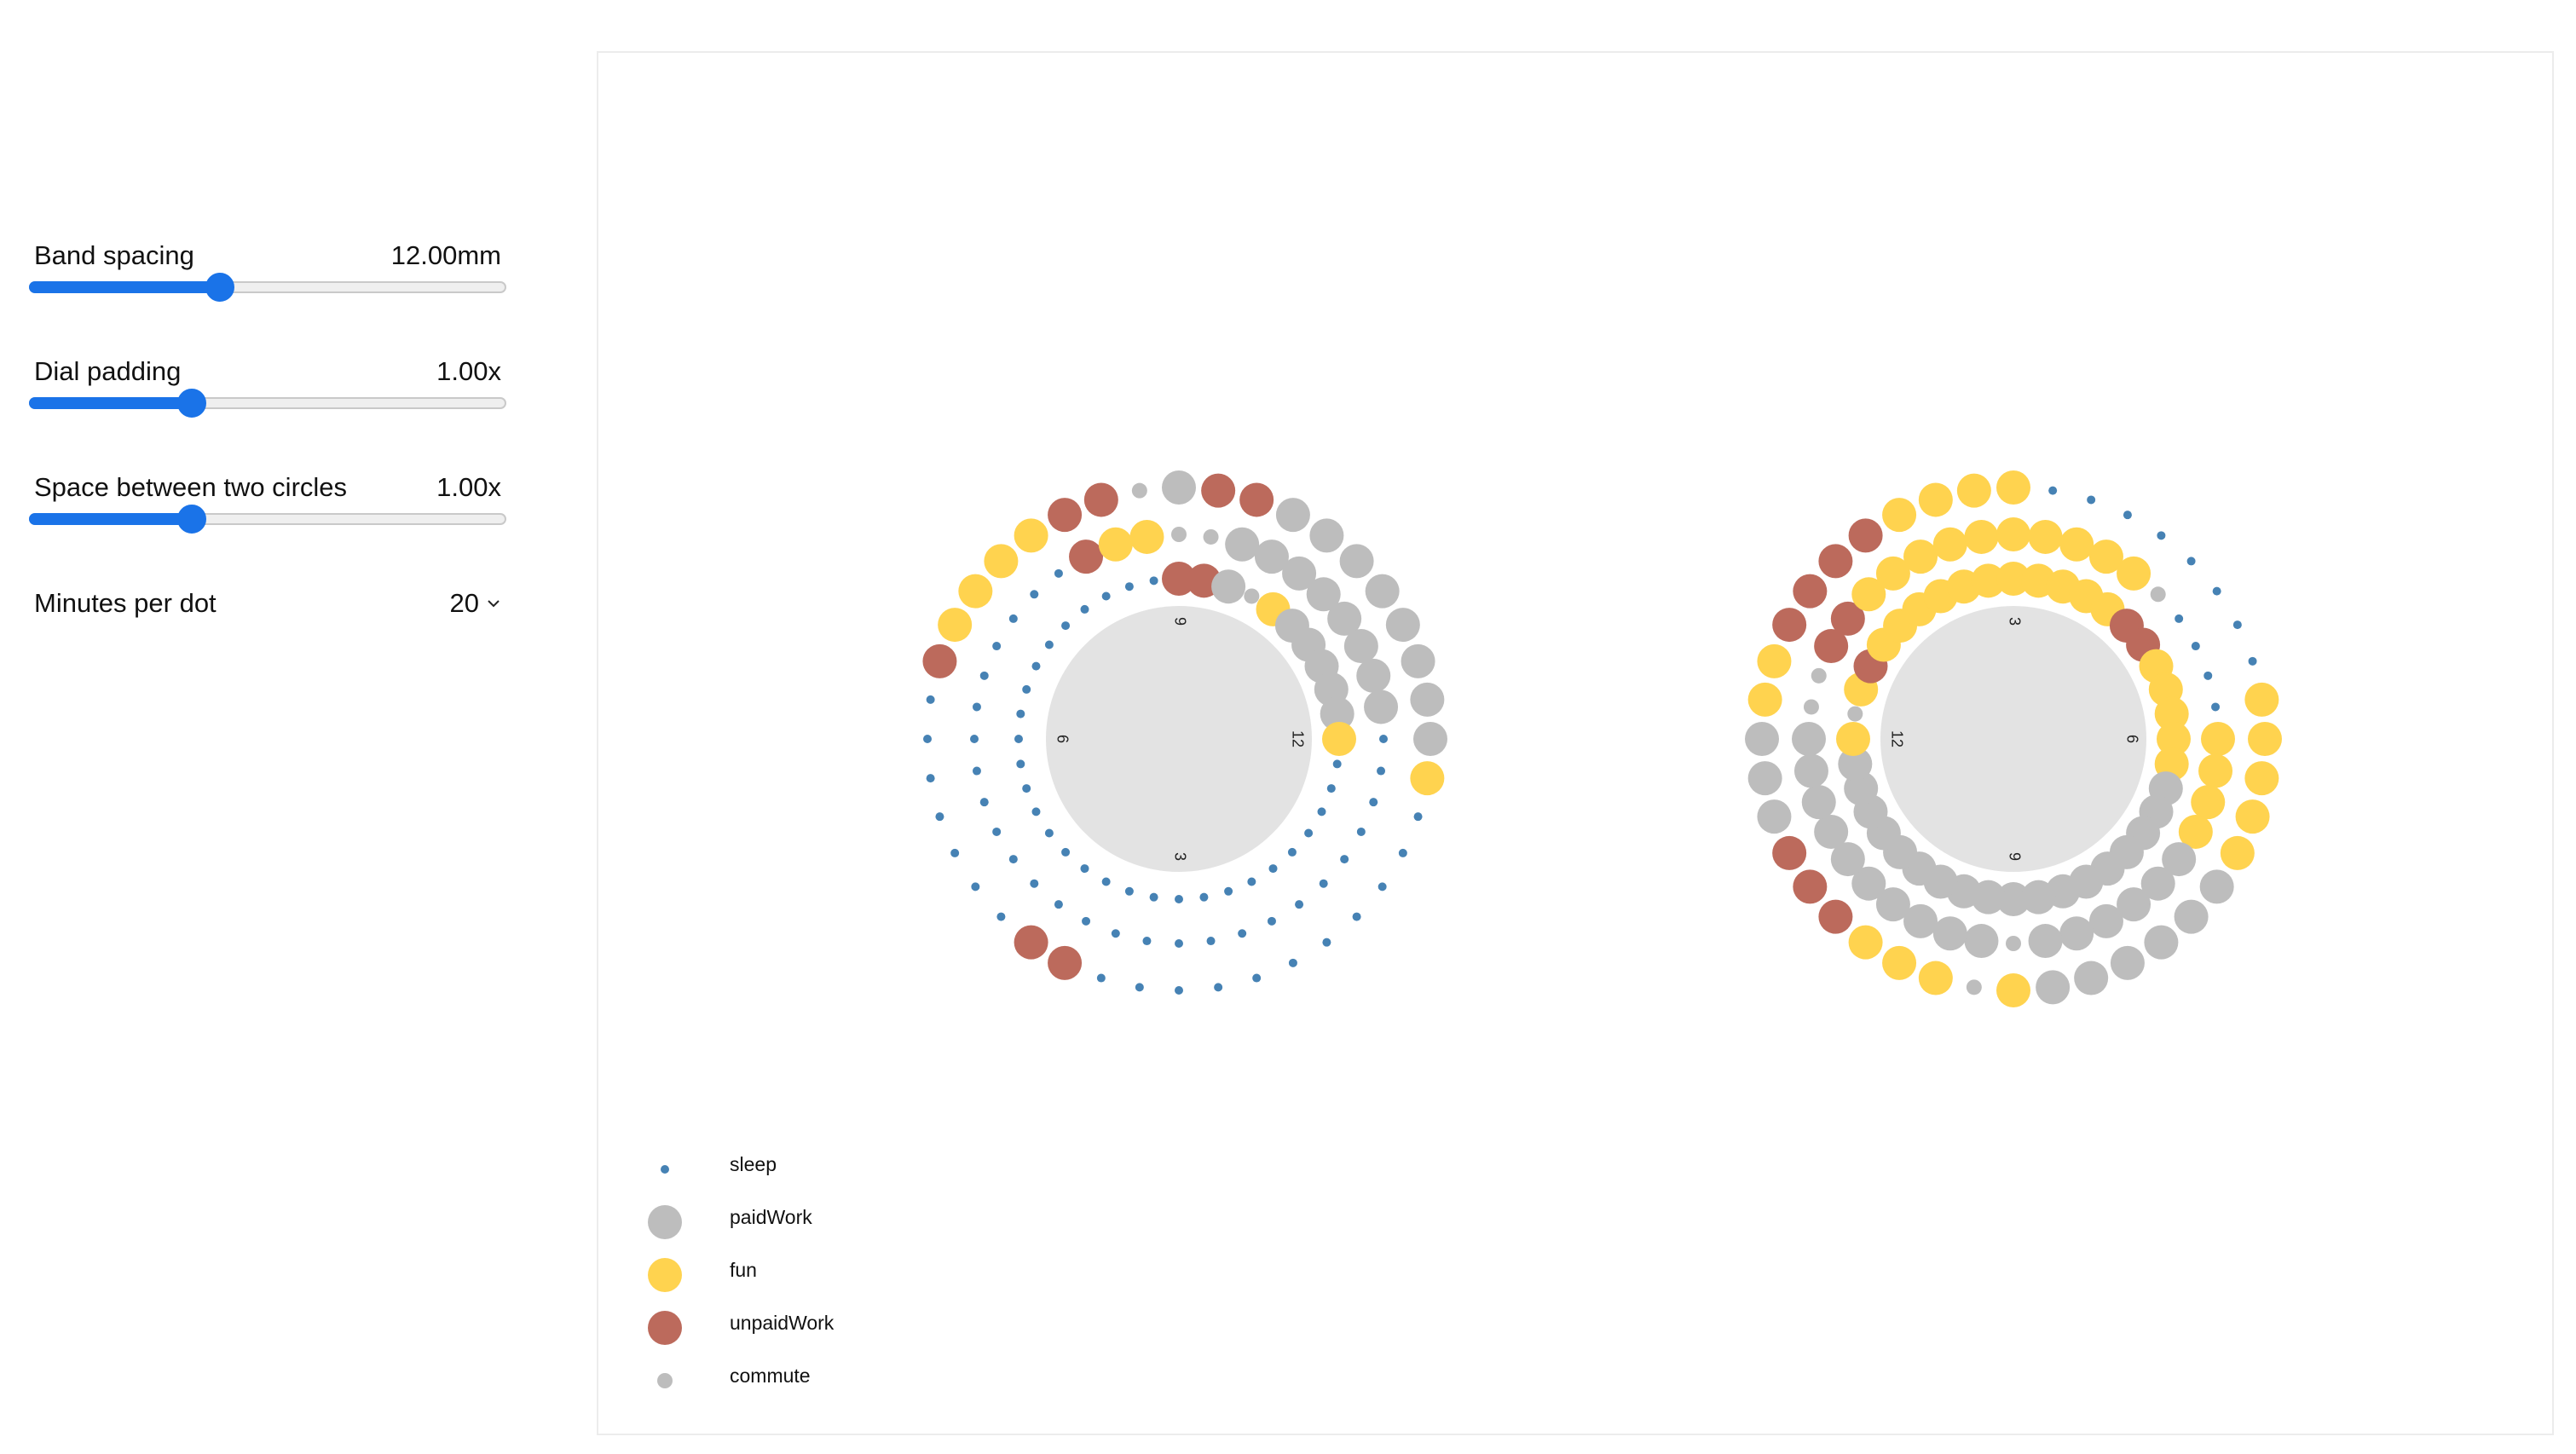  I want to click on band-spacing-slider-fill, so click(125, 287).